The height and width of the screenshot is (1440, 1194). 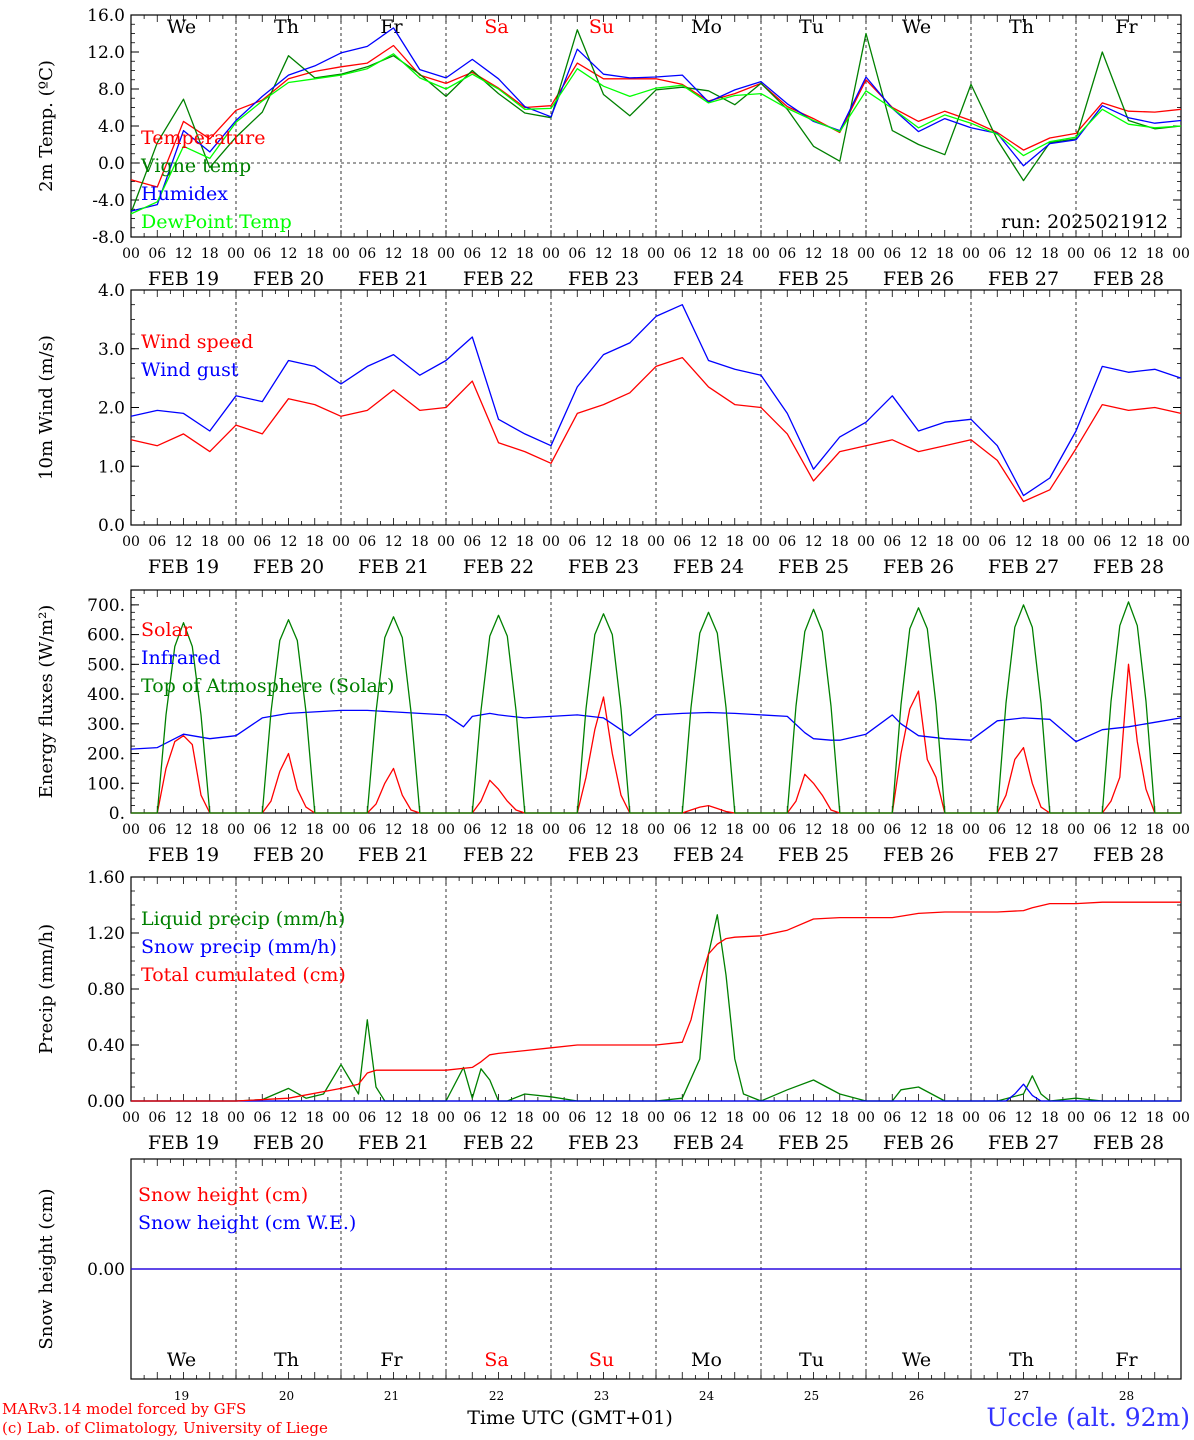 What do you see at coordinates (46, 702) in the screenshot?
I see `y-axis-label: Energy fluxes (W/m²)` at bounding box center [46, 702].